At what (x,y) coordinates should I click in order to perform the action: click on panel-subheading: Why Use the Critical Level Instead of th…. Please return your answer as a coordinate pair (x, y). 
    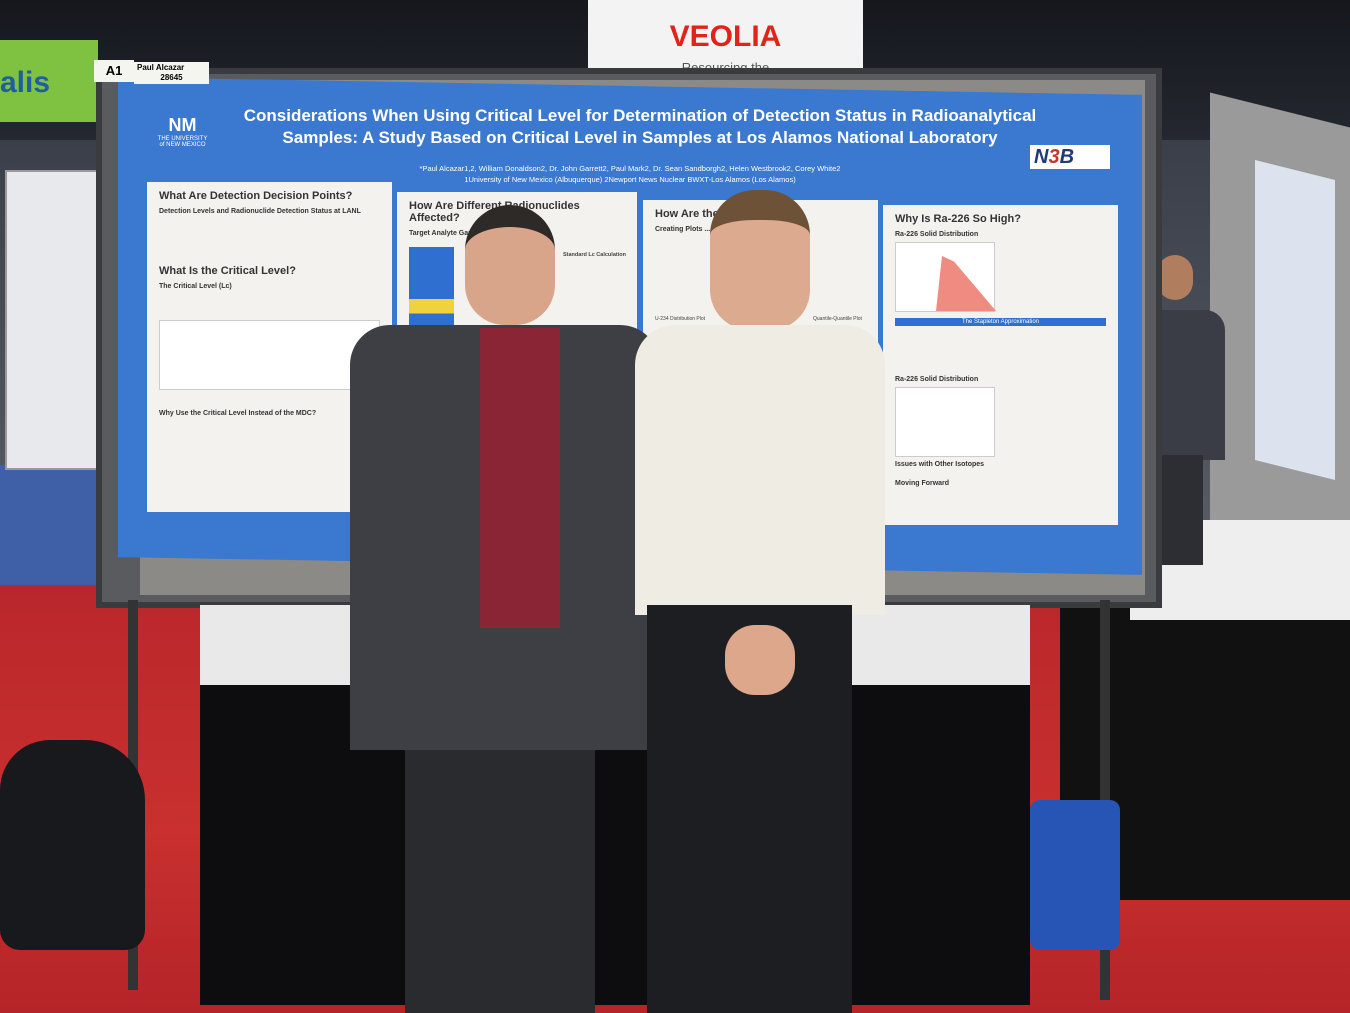
    Looking at the image, I should click on (238, 413).